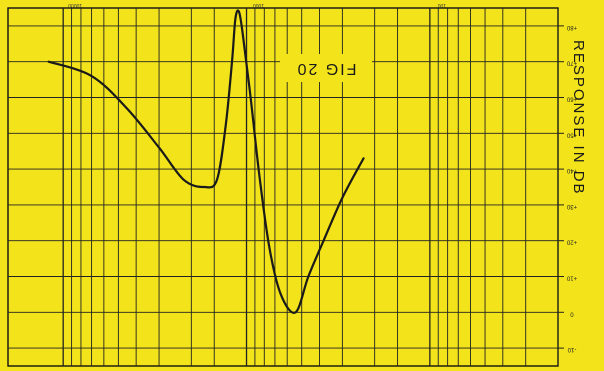  Describe the element at coordinates (571, 242) in the screenshot. I see `y-tick-label: +20` at that location.